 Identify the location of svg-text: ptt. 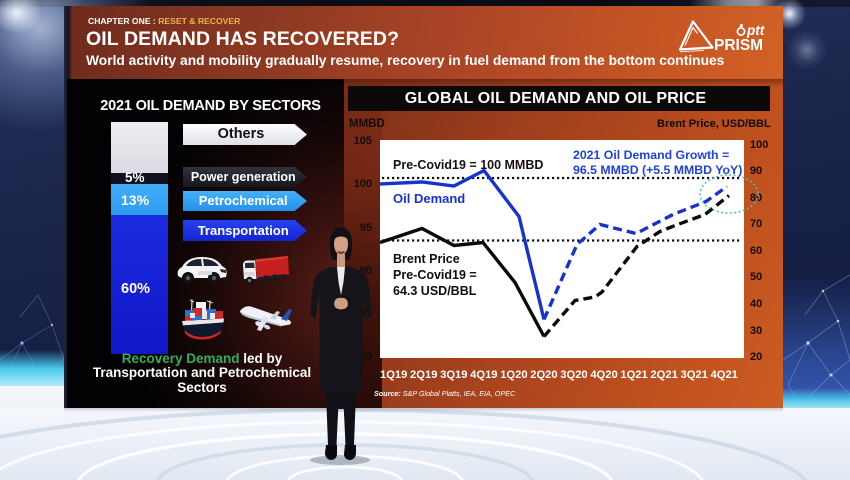
(755, 30).